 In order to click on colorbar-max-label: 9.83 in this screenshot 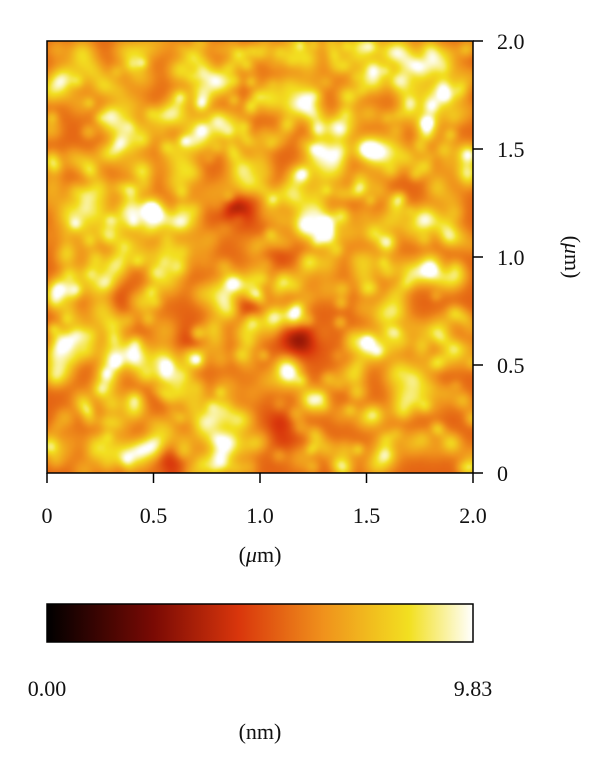, I will do `click(473, 688)`.